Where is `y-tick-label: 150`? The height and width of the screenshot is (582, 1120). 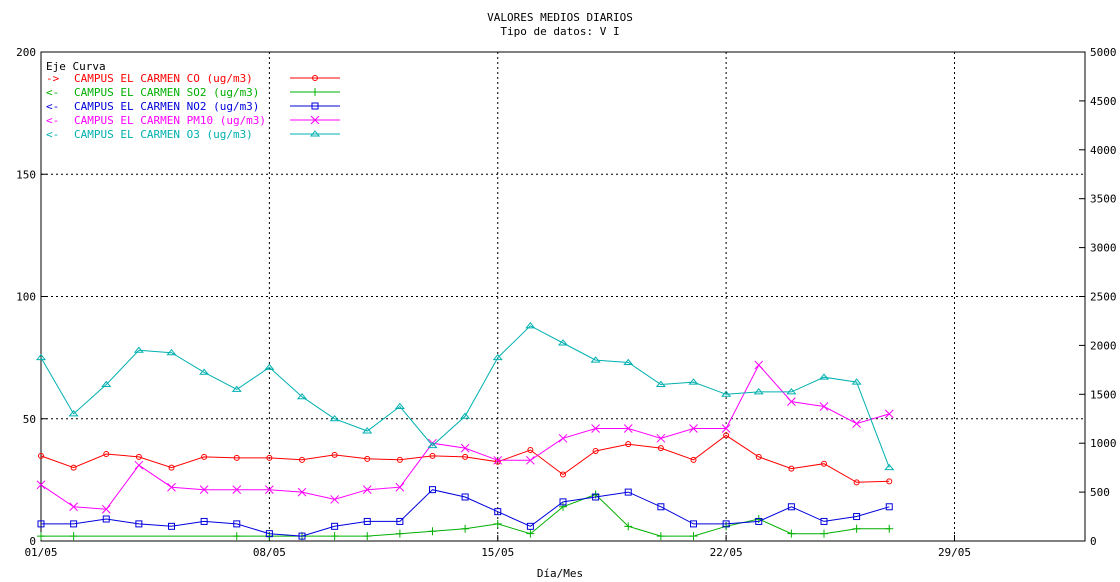 y-tick-label: 150 is located at coordinates (26, 174).